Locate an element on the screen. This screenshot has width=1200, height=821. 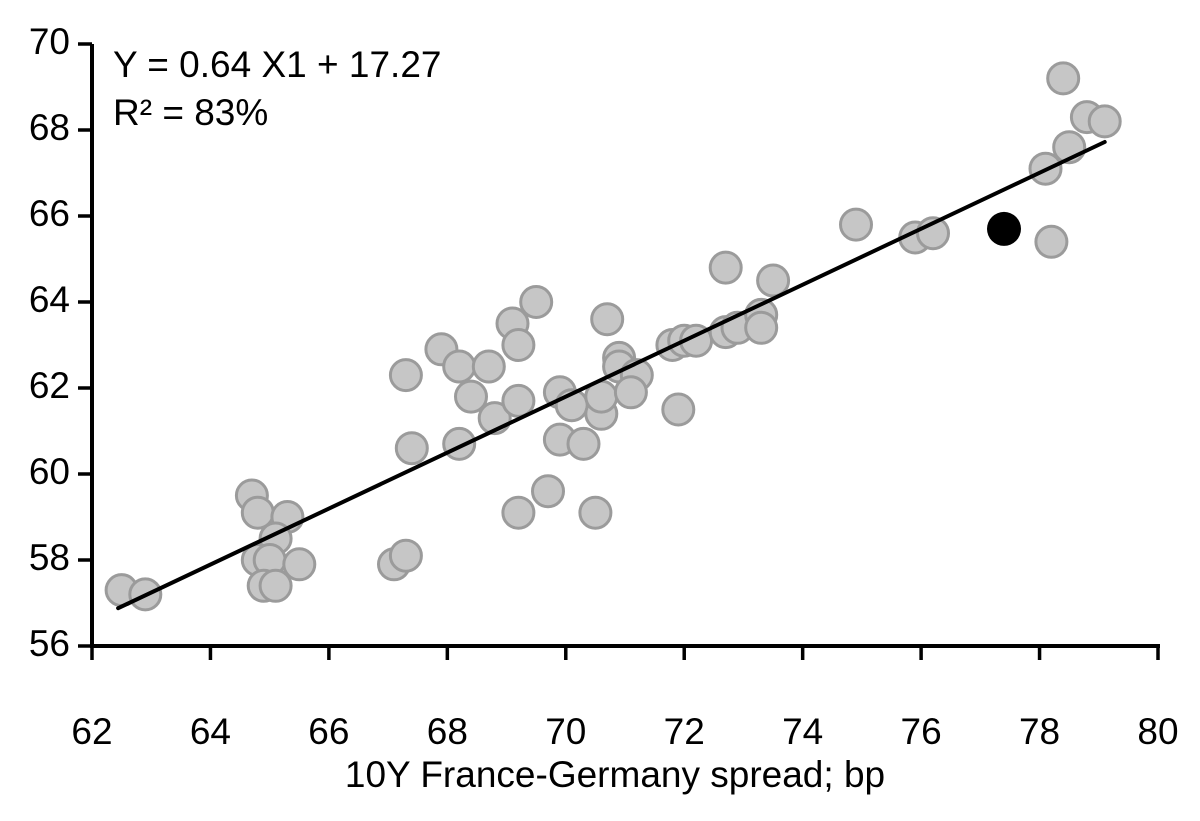
y-tick-label: 62 is located at coordinates (49, 385).